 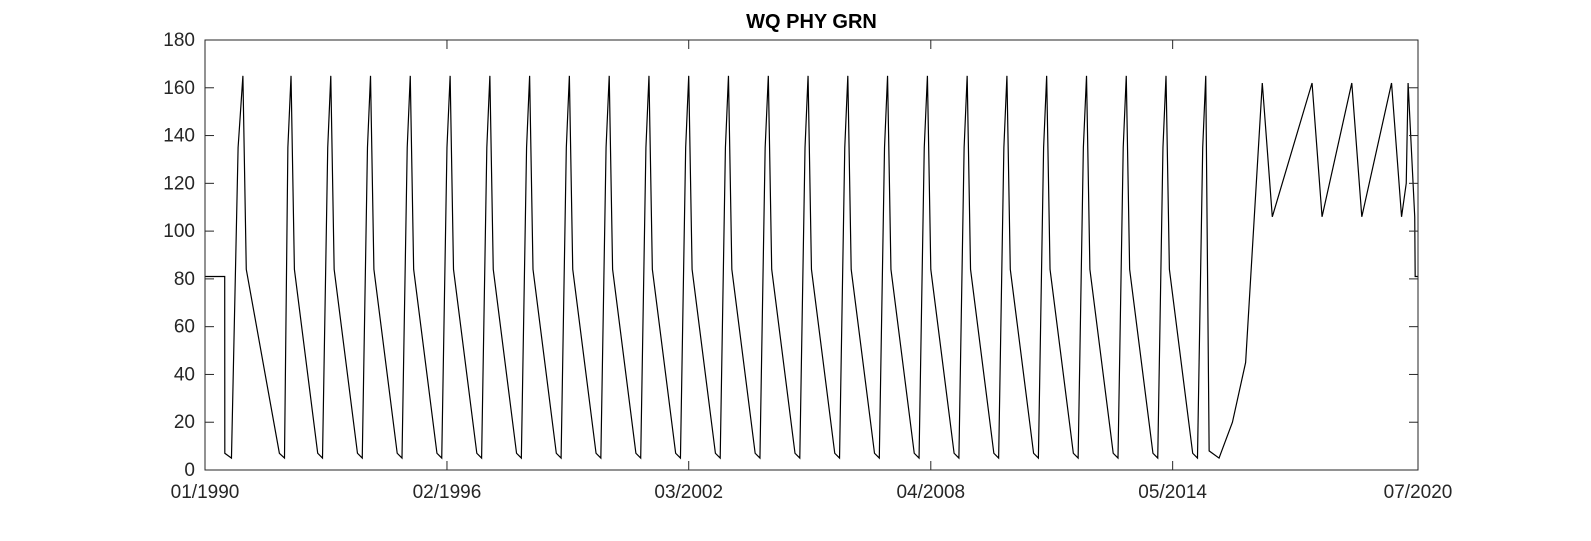 What do you see at coordinates (688, 492) in the screenshot?
I see `x-tick-label: 03/2002` at bounding box center [688, 492].